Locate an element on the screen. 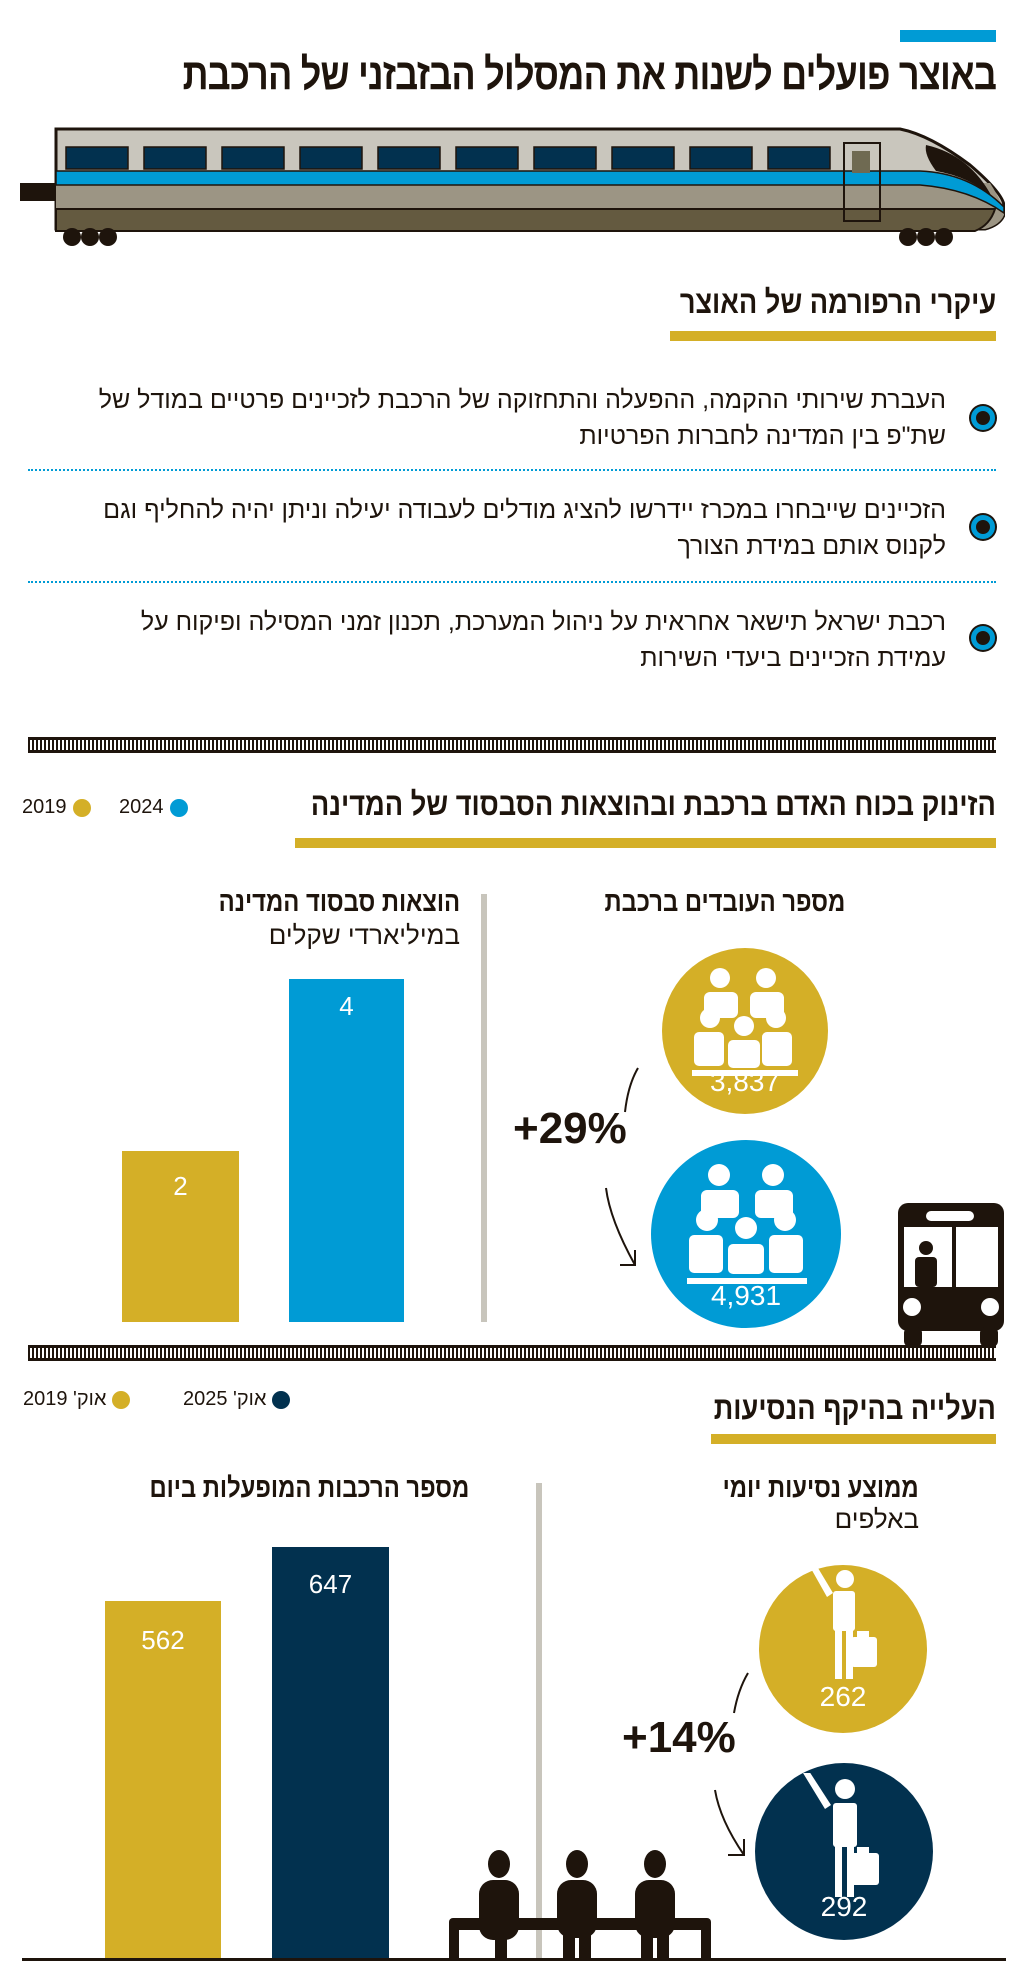  baseline is located at coordinates (514, 1959).